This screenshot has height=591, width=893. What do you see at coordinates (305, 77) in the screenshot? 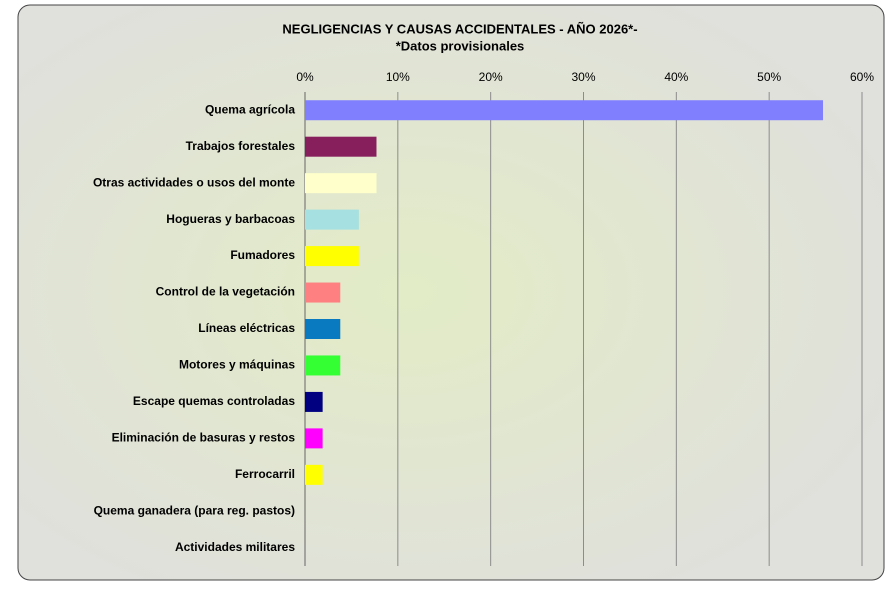
I see `x-tick-label: 0%` at bounding box center [305, 77].